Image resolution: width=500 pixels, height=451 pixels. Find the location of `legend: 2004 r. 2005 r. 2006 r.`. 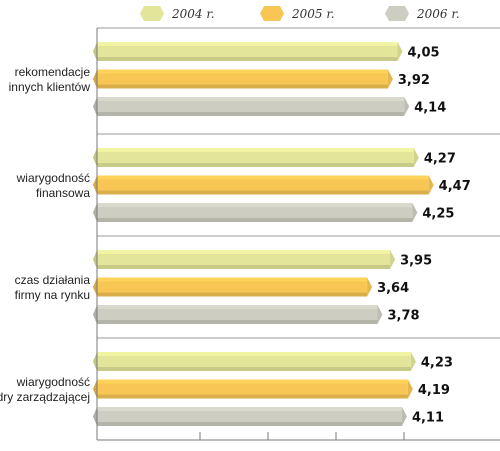

legend: 2004 r. 2005 r. 2006 r. is located at coordinates (300, 13).